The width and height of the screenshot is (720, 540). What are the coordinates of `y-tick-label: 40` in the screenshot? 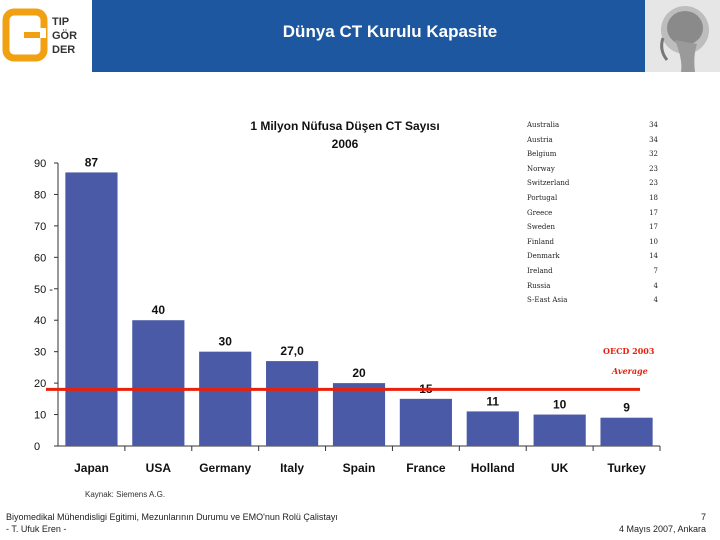 It's located at (40, 321).